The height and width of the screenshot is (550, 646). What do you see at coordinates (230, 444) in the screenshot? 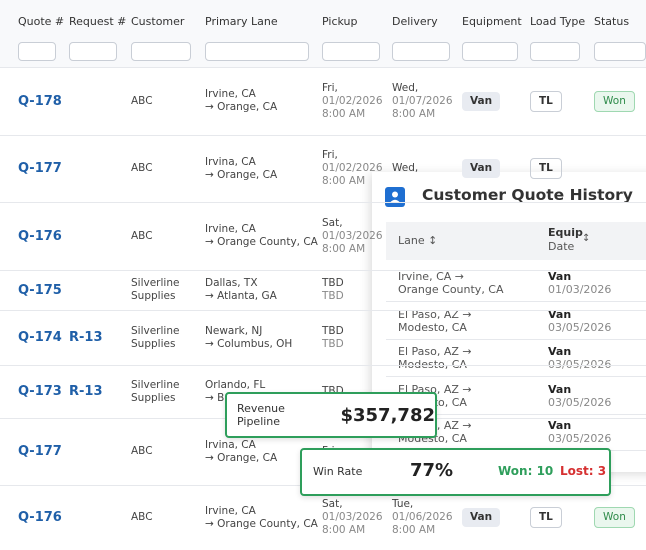
I see `lane-line: Irvina, CA` at bounding box center [230, 444].